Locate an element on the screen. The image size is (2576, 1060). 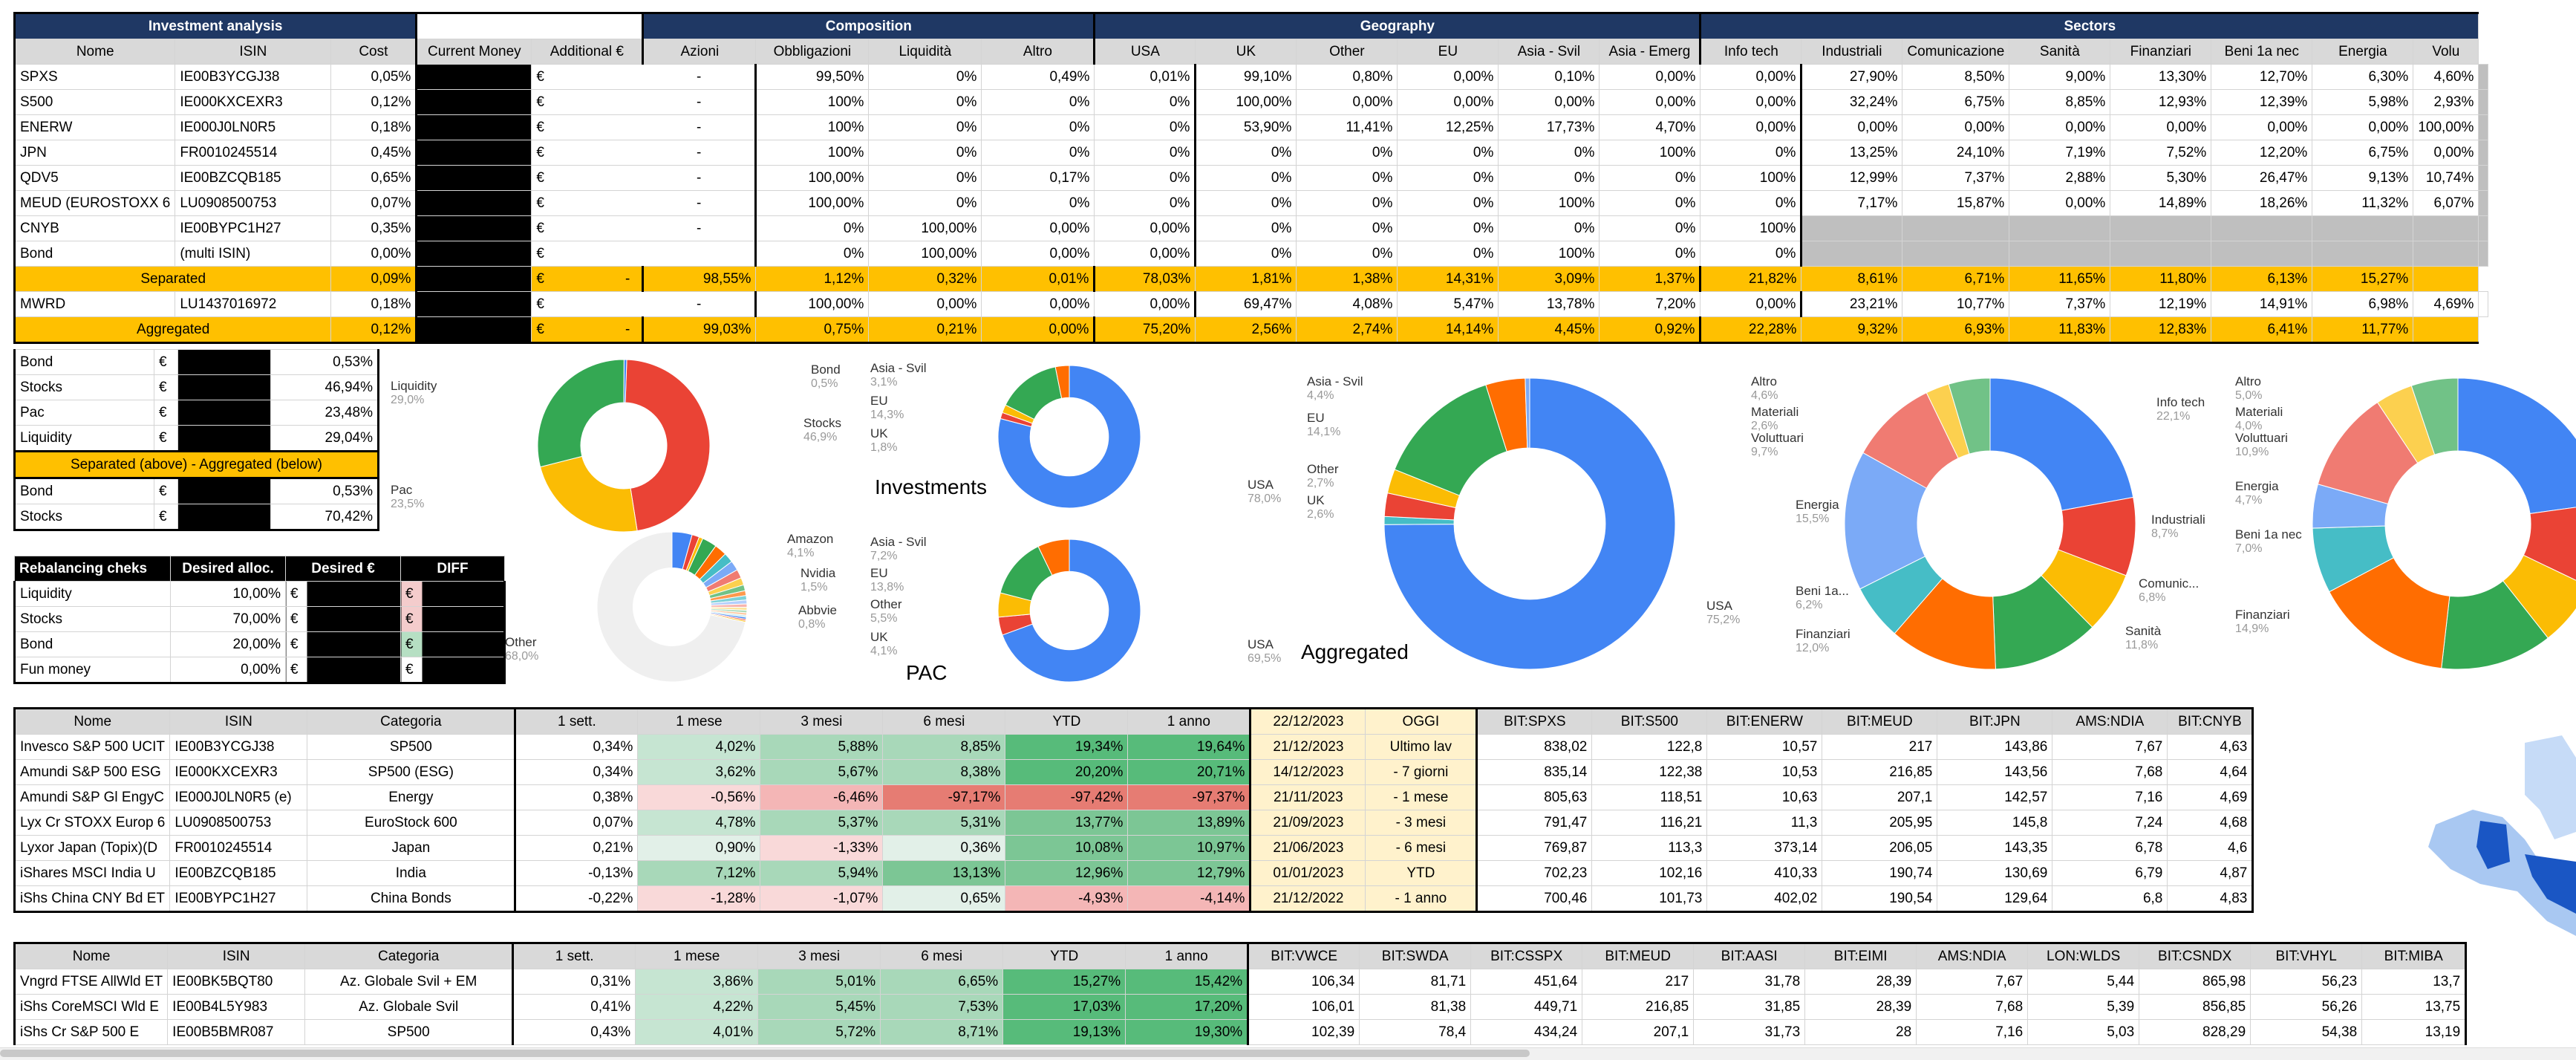
cell: 28,39 is located at coordinates (1860, 982).